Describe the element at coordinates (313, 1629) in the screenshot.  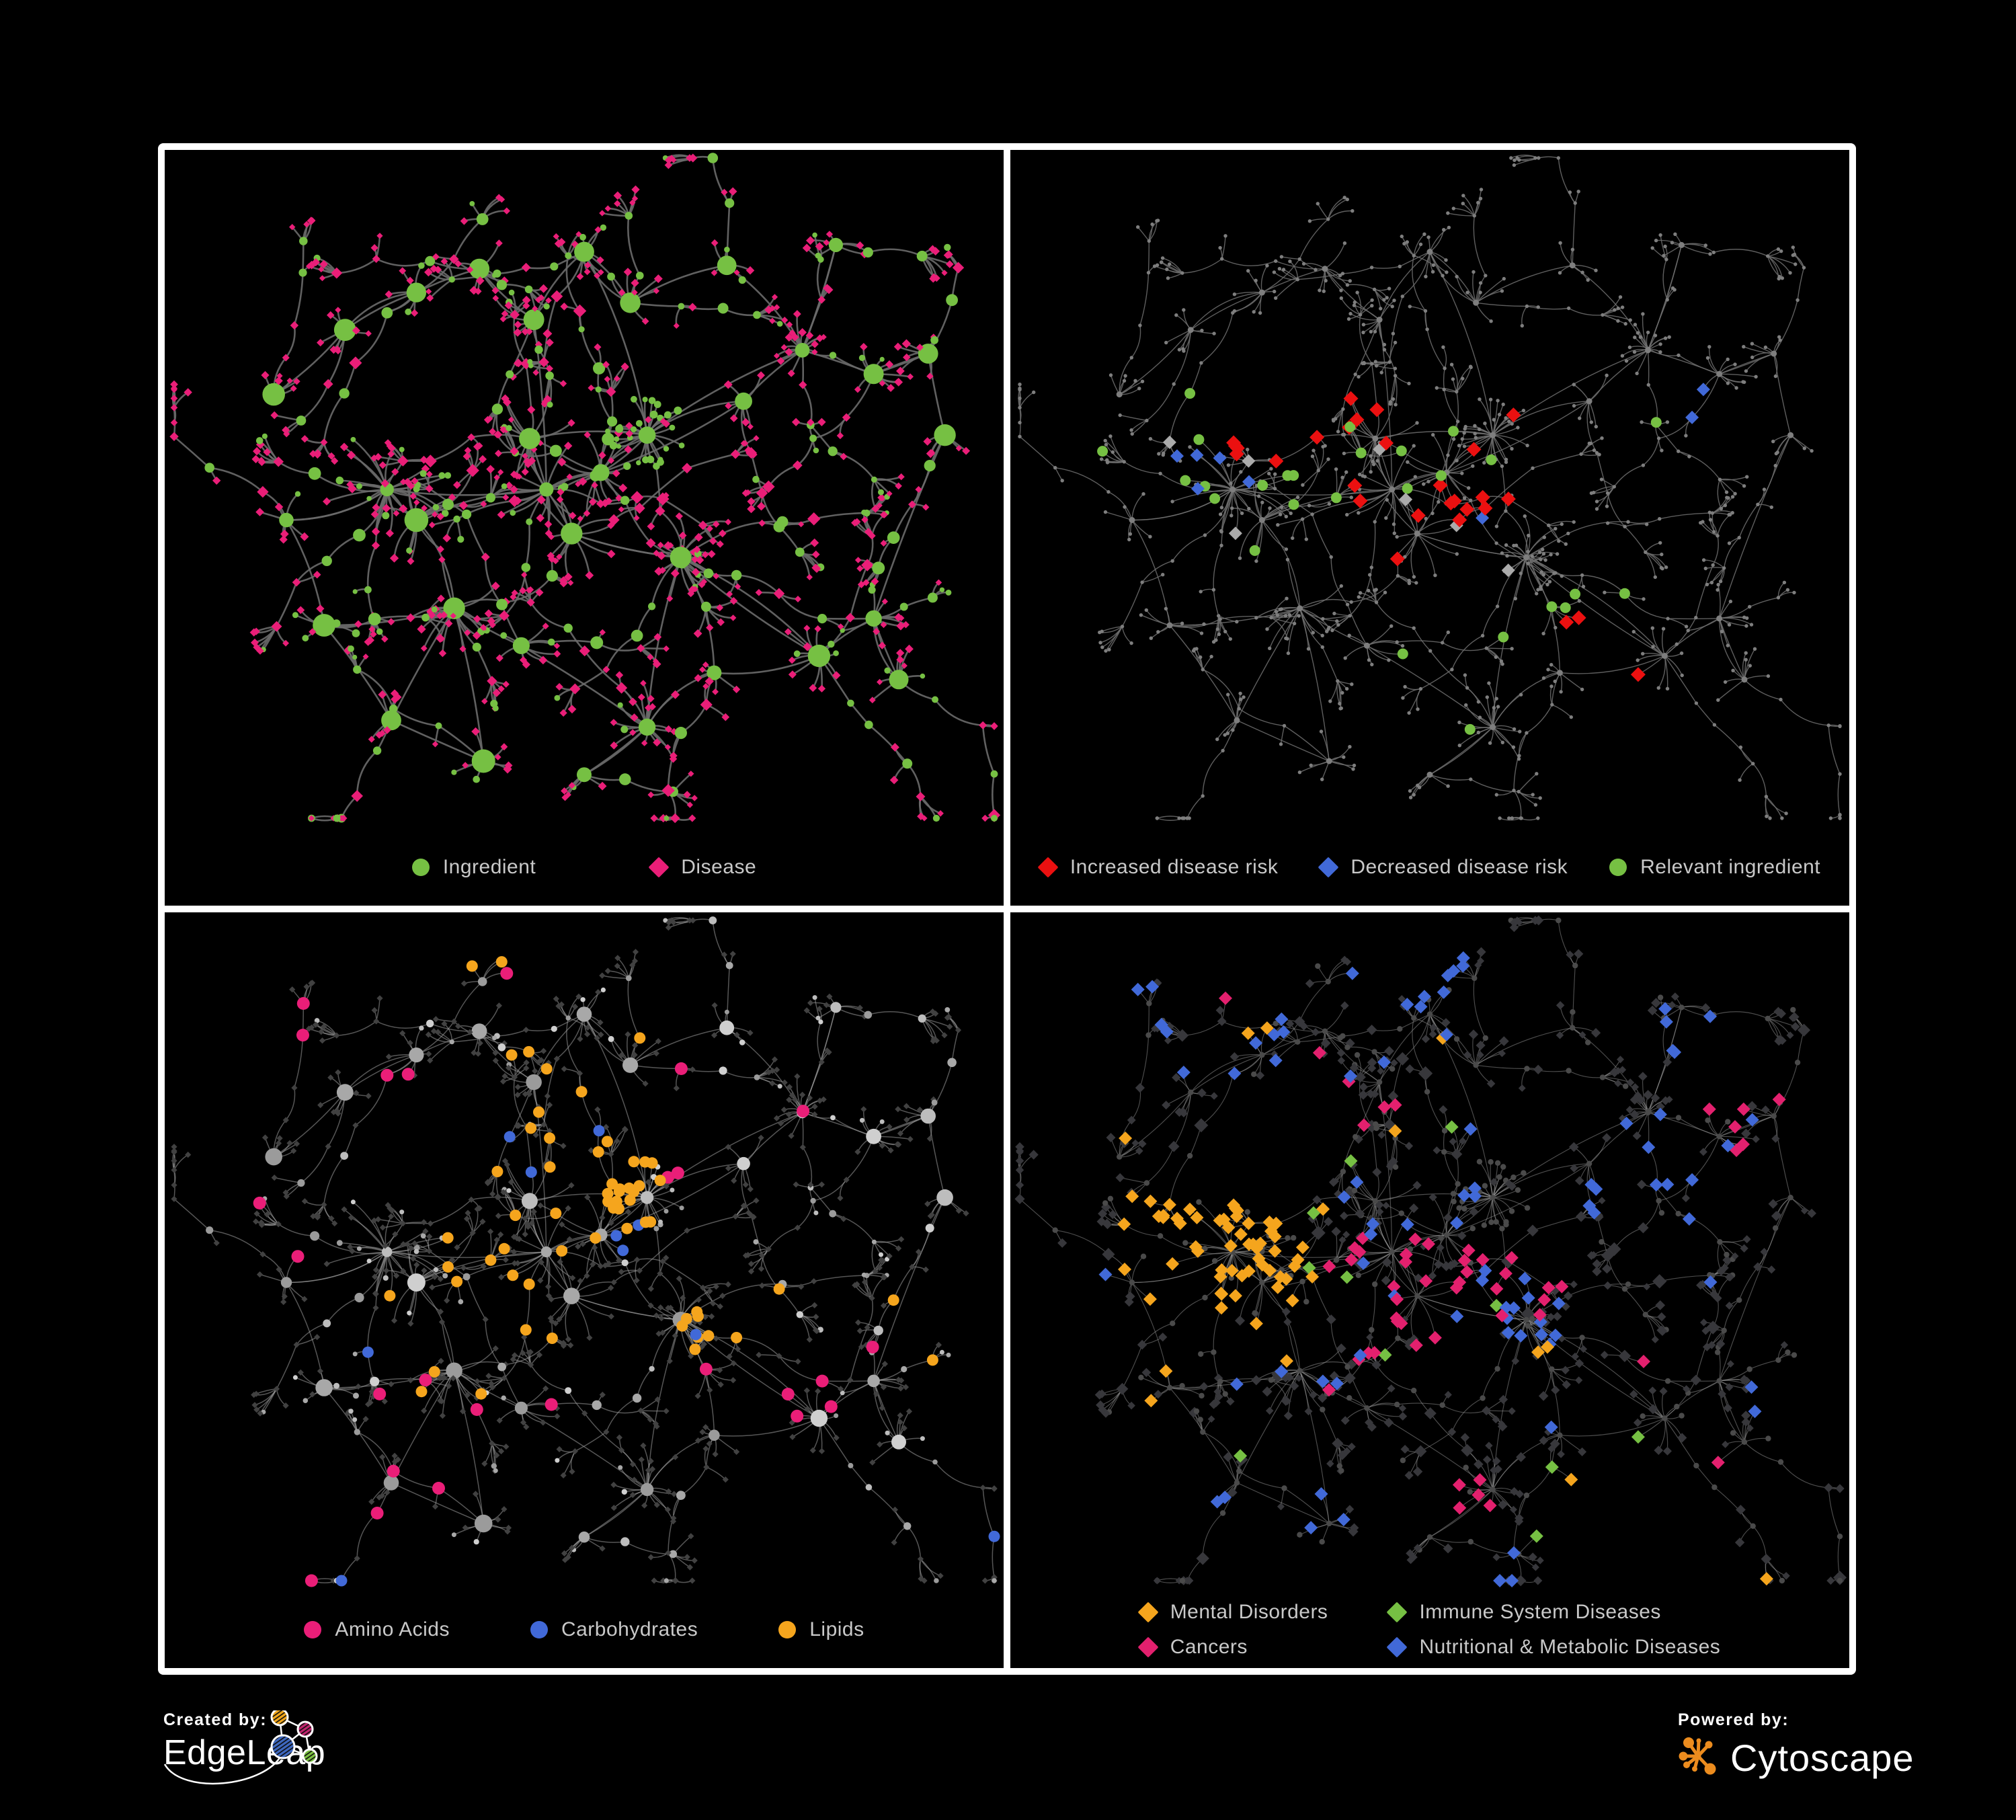
I see `amino-acids-marker` at that location.